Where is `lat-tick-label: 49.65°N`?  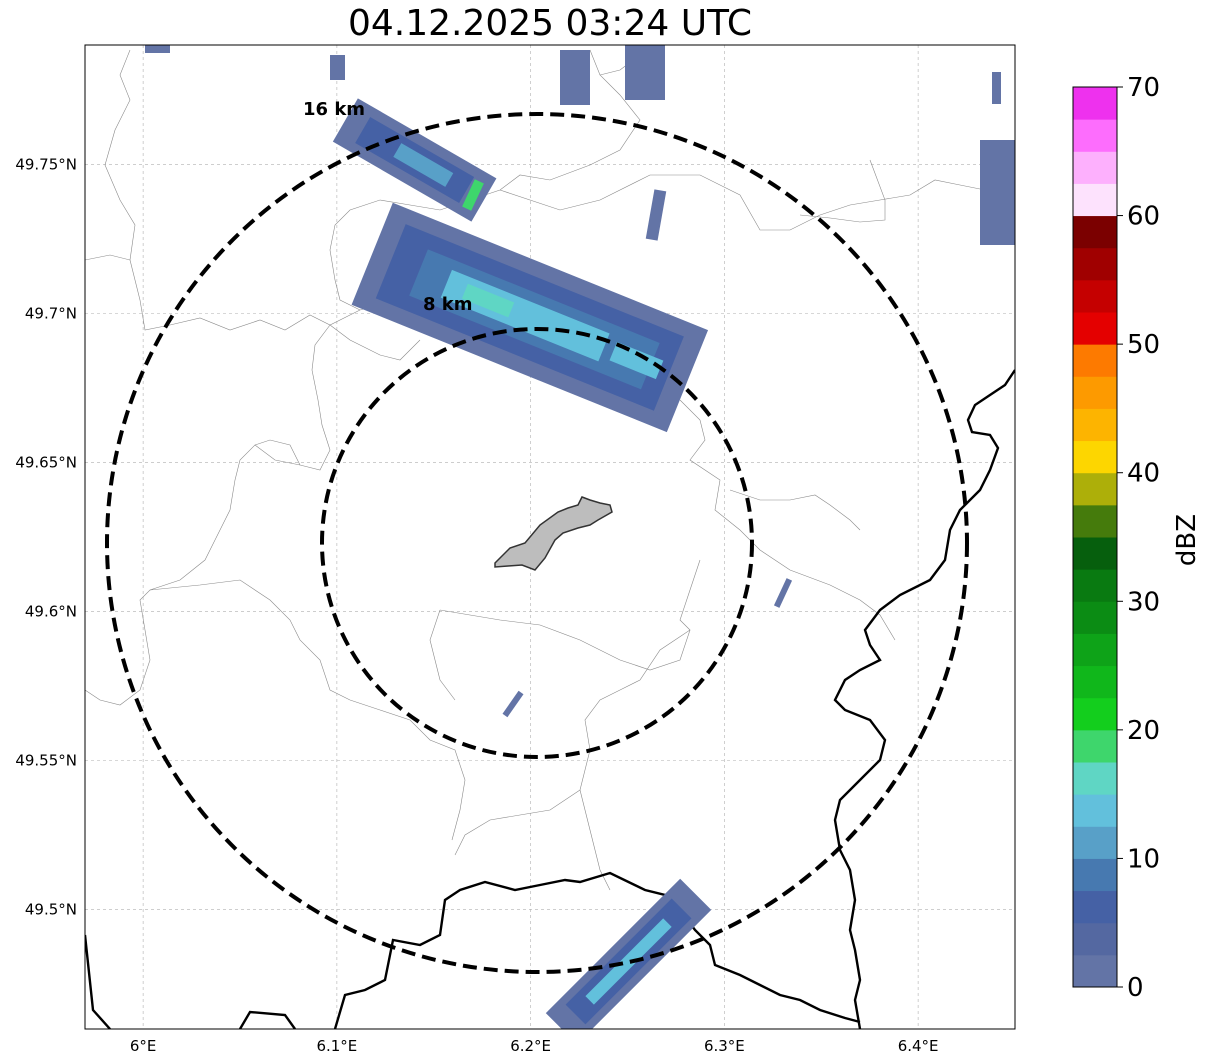
lat-tick-label: 49.65°N is located at coordinates (46, 462).